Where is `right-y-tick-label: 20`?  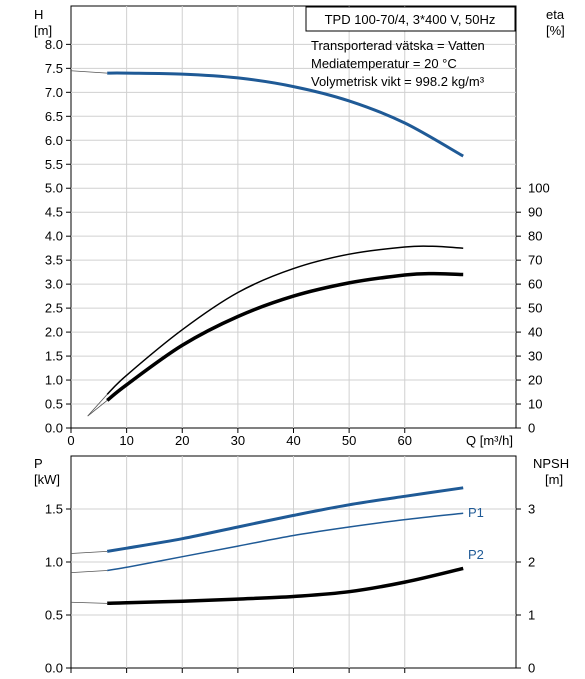
right-y-tick-label: 20 is located at coordinates (535, 380).